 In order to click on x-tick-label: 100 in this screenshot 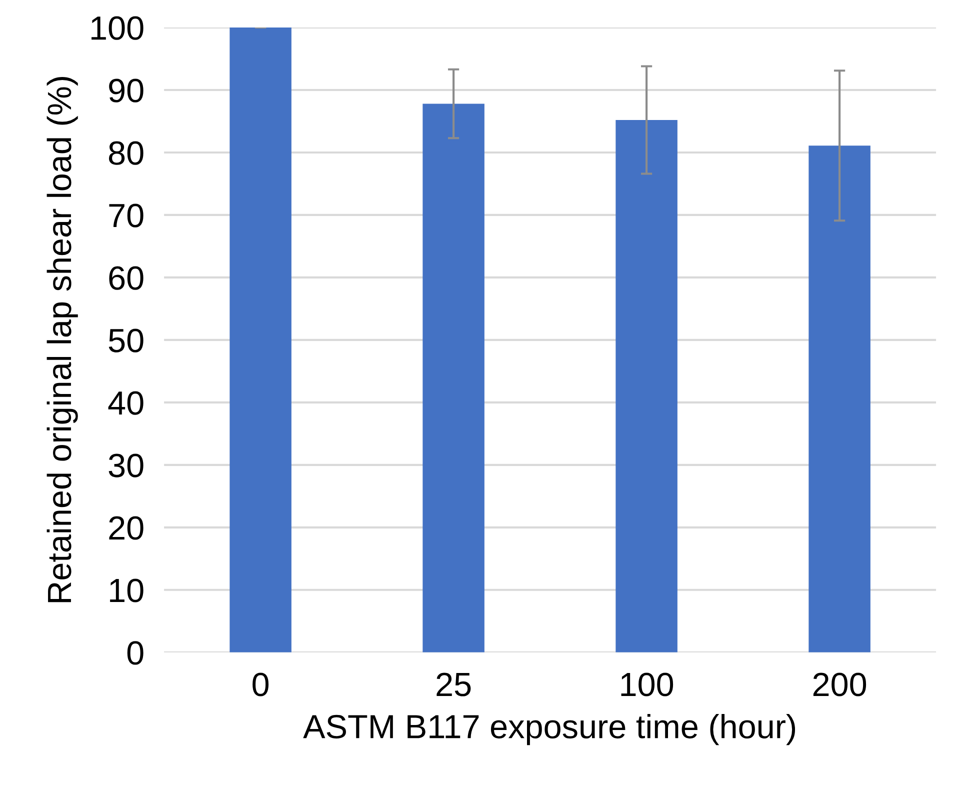, I will do `click(647, 684)`.